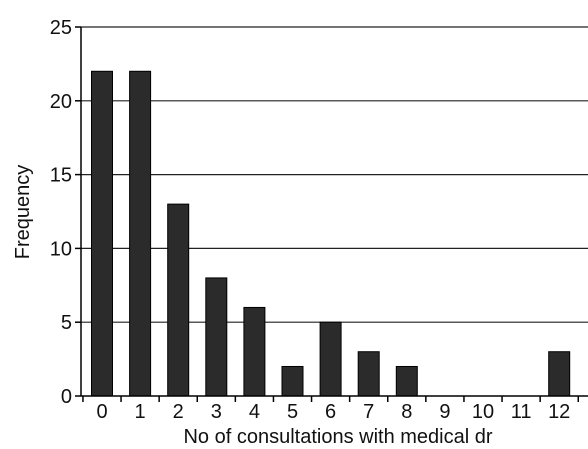 Image resolution: width=588 pixels, height=449 pixels. I want to click on y-tick-label: 20, so click(61, 102).